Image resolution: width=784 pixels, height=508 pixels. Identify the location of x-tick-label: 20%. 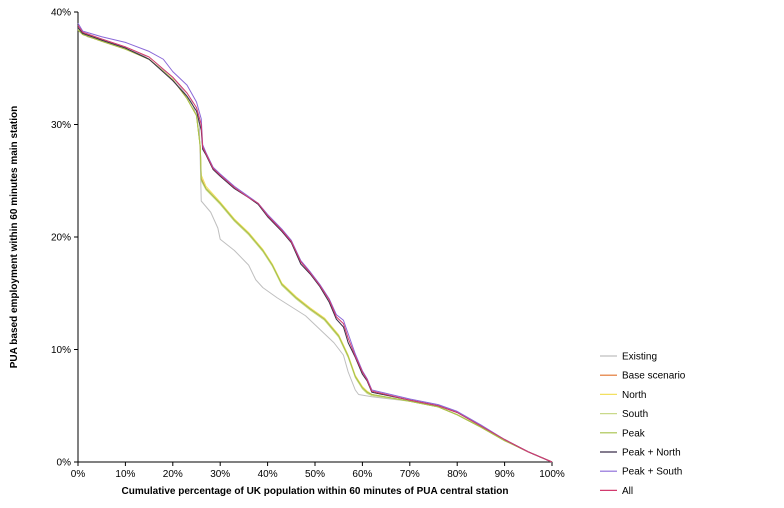
(173, 474).